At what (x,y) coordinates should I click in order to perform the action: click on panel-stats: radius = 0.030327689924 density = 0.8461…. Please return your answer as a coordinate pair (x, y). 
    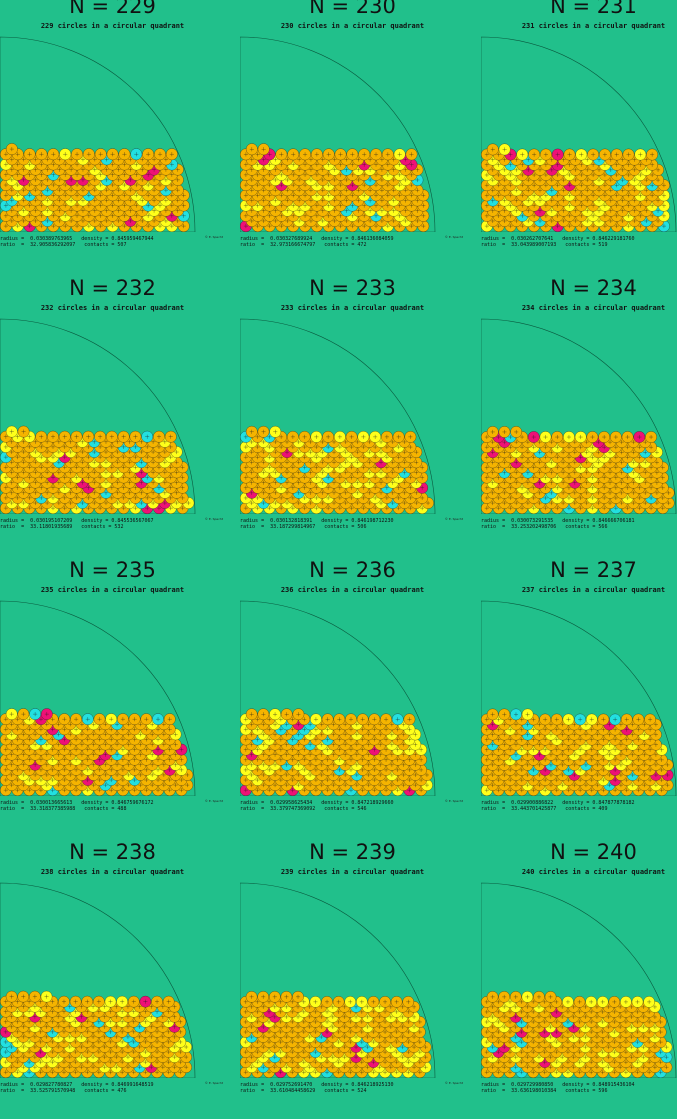
    Looking at the image, I should click on (352, 242).